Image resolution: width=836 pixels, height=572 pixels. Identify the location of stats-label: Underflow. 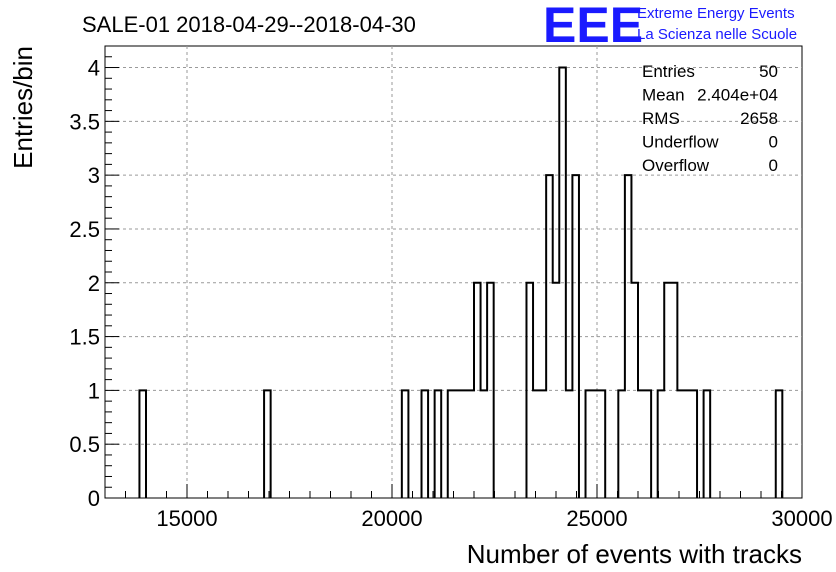
(680, 142).